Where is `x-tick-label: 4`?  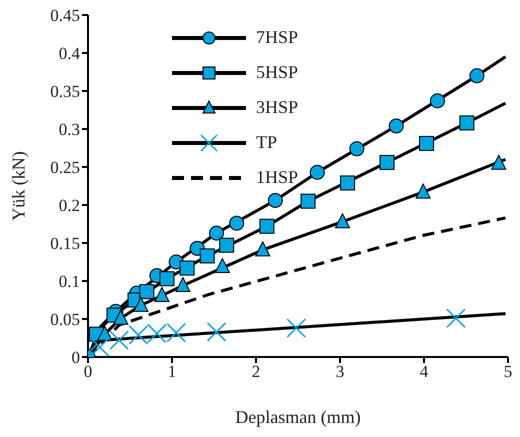 x-tick-label: 4 is located at coordinates (424, 372).